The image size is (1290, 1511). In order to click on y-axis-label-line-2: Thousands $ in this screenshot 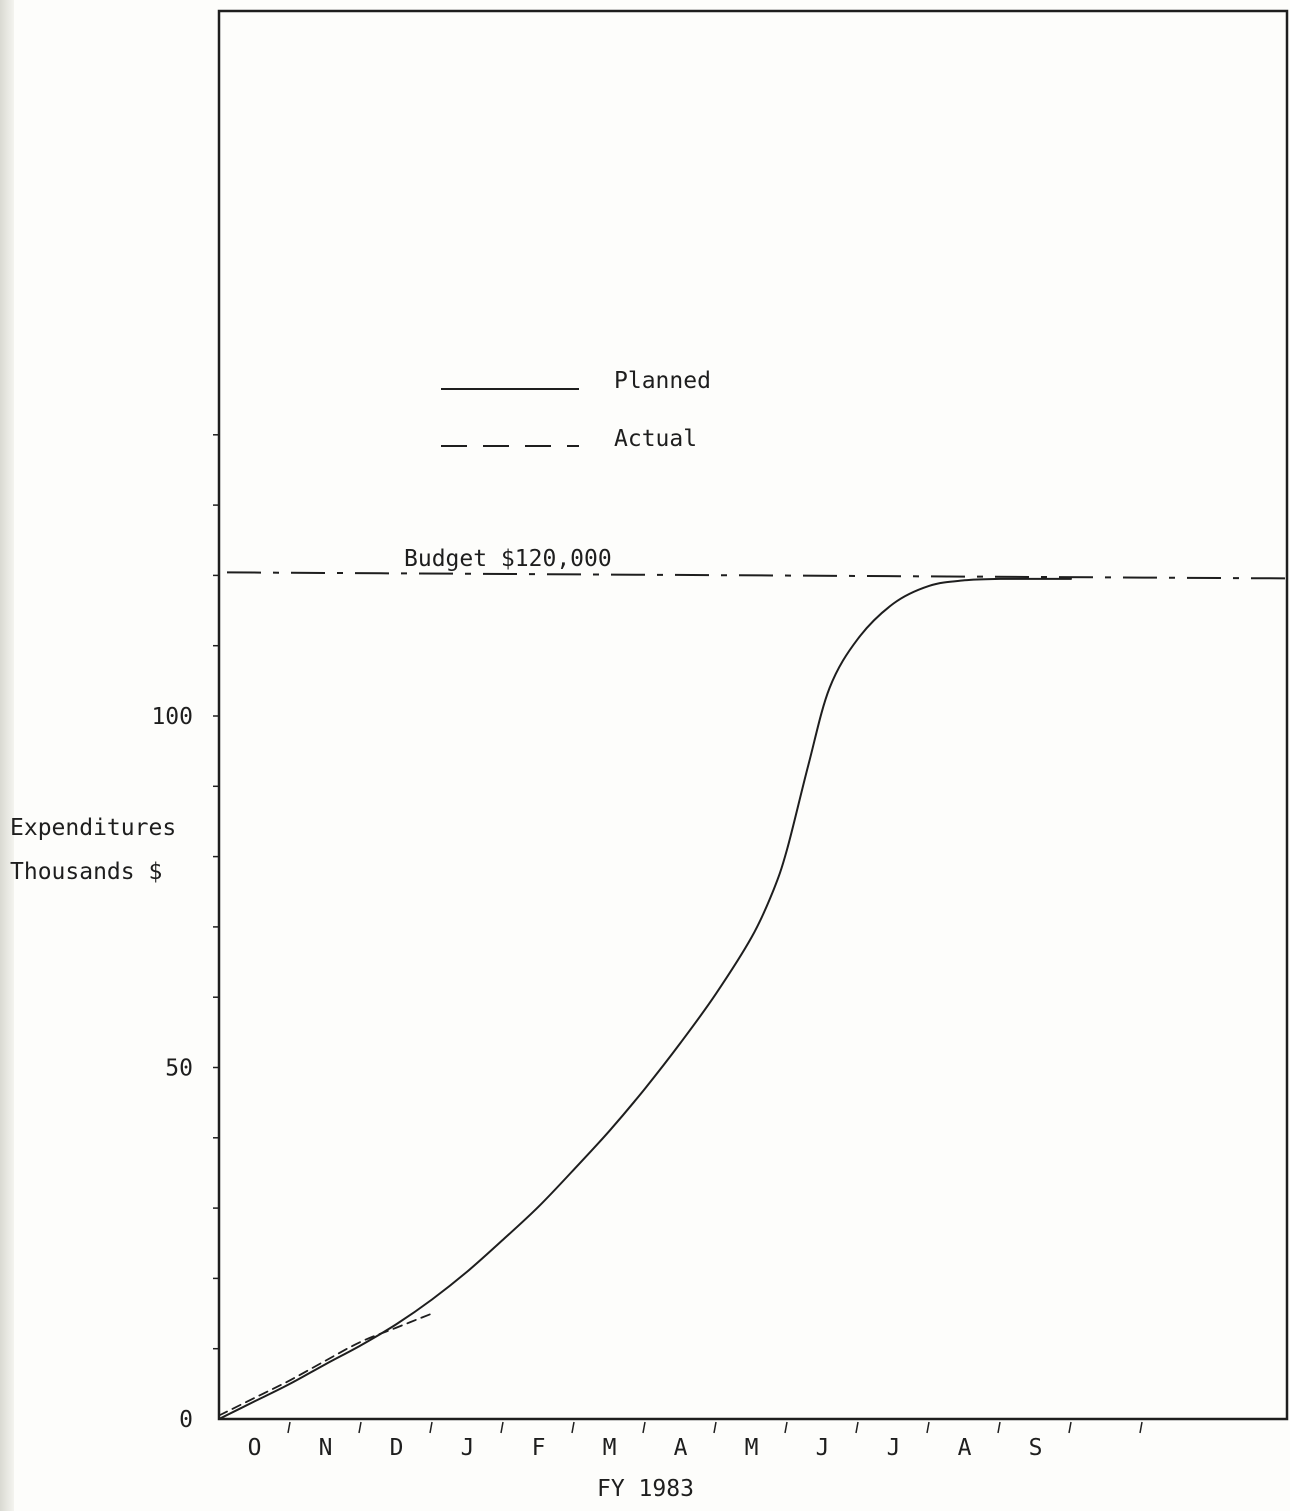, I will do `click(86, 872)`.